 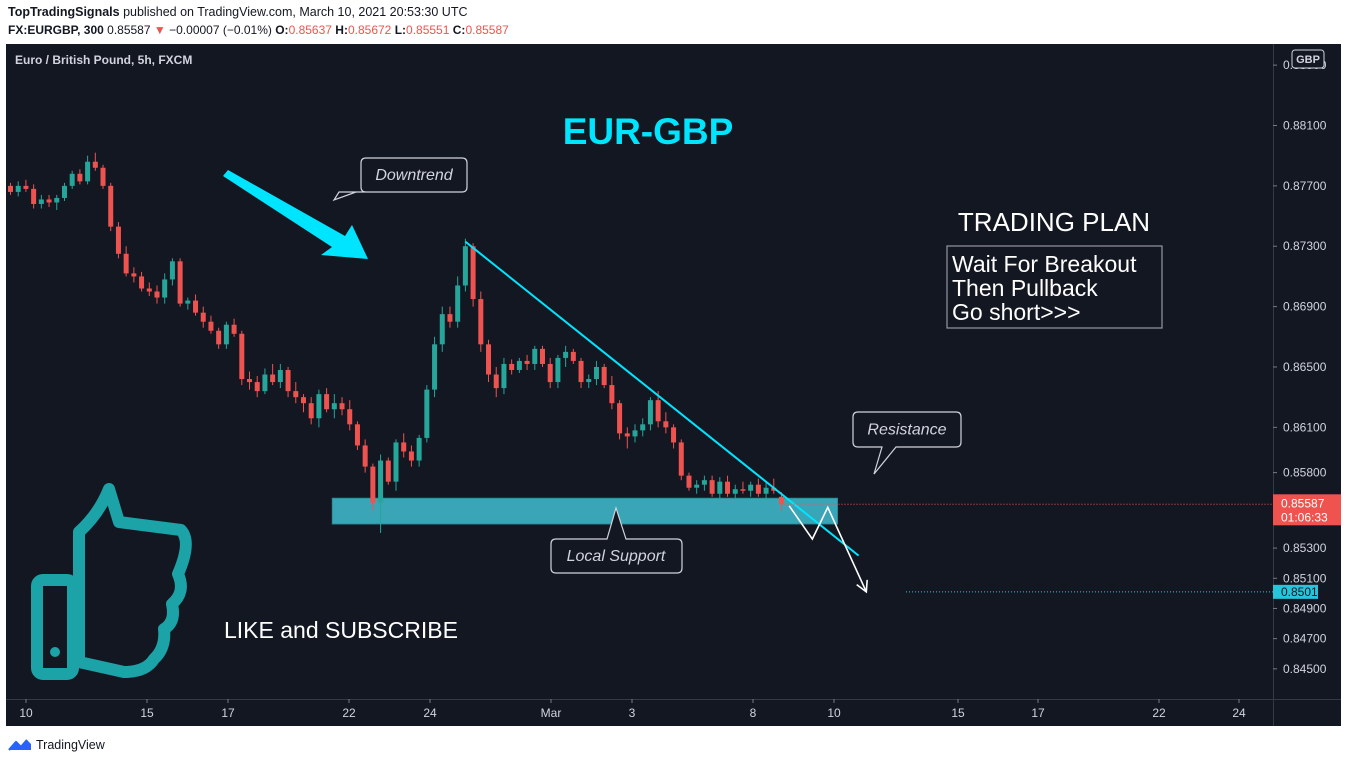 I want to click on currency-badge, so click(x=1308, y=59).